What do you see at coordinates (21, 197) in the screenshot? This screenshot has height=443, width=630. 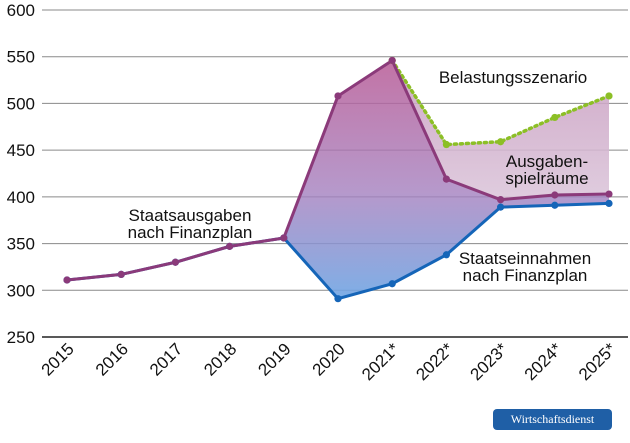 I see `y-tick-label: 400` at bounding box center [21, 197].